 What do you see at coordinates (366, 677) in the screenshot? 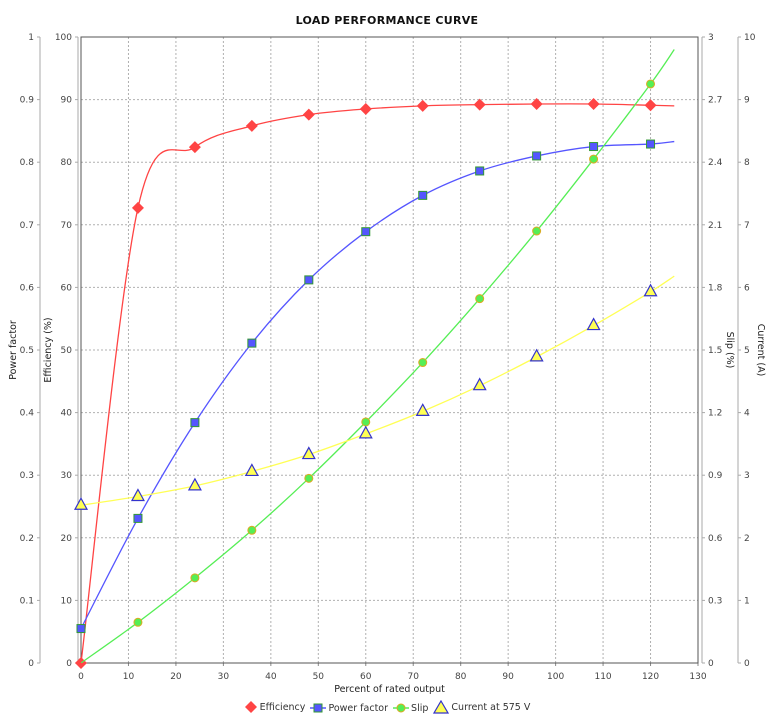
I see `svg-text: 60` at bounding box center [366, 677].